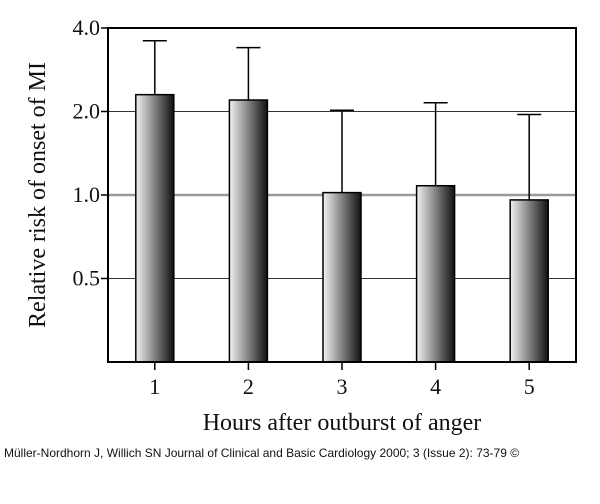 Image resolution: width=600 pixels, height=504 pixels. I want to click on y-tick-label: 4.0, so click(87, 27).